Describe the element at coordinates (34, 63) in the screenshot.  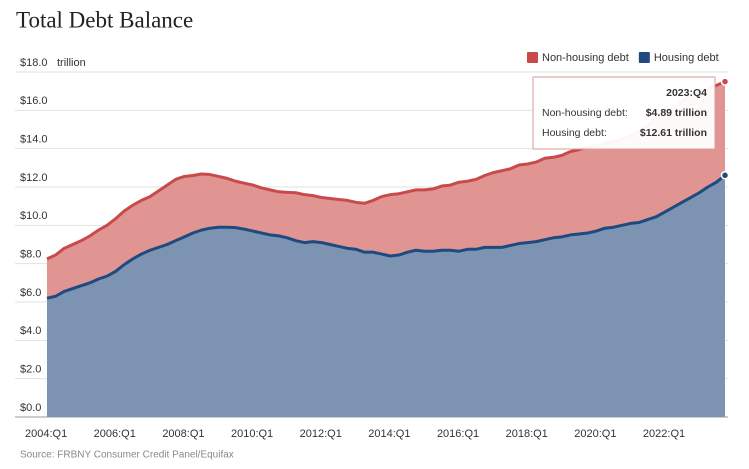
I see `y-tick-label: $18.0` at that location.